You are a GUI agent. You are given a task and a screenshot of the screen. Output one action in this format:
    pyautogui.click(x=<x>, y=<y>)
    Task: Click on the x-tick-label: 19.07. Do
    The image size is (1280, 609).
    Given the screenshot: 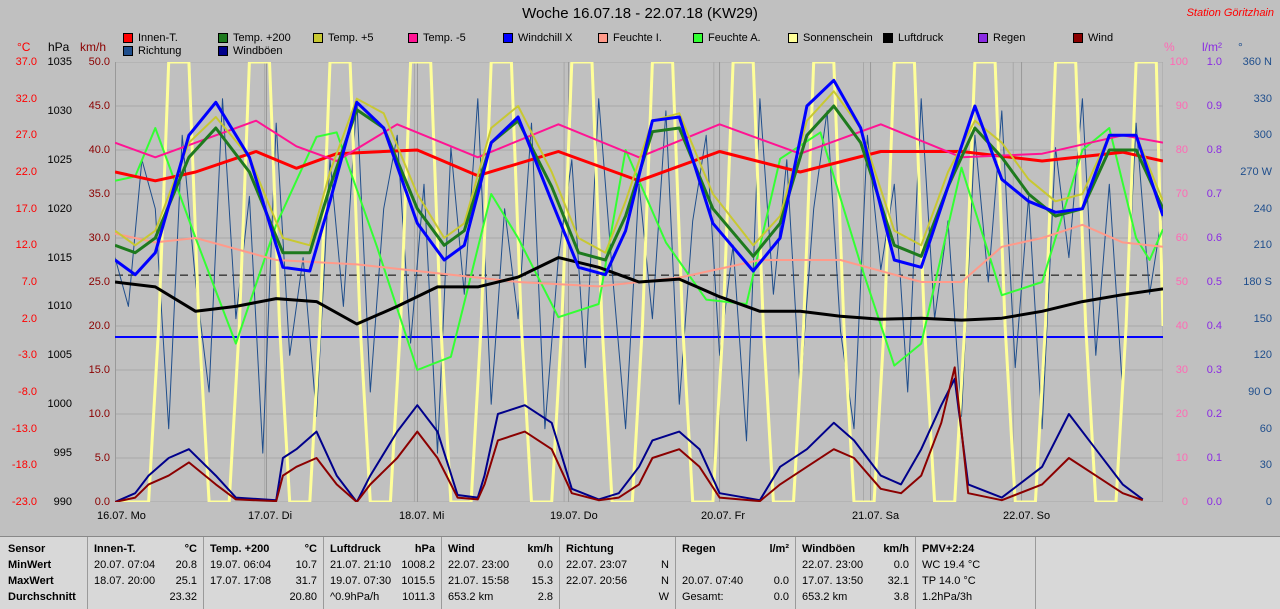 What is the action you would take?
    pyautogui.click(x=574, y=516)
    